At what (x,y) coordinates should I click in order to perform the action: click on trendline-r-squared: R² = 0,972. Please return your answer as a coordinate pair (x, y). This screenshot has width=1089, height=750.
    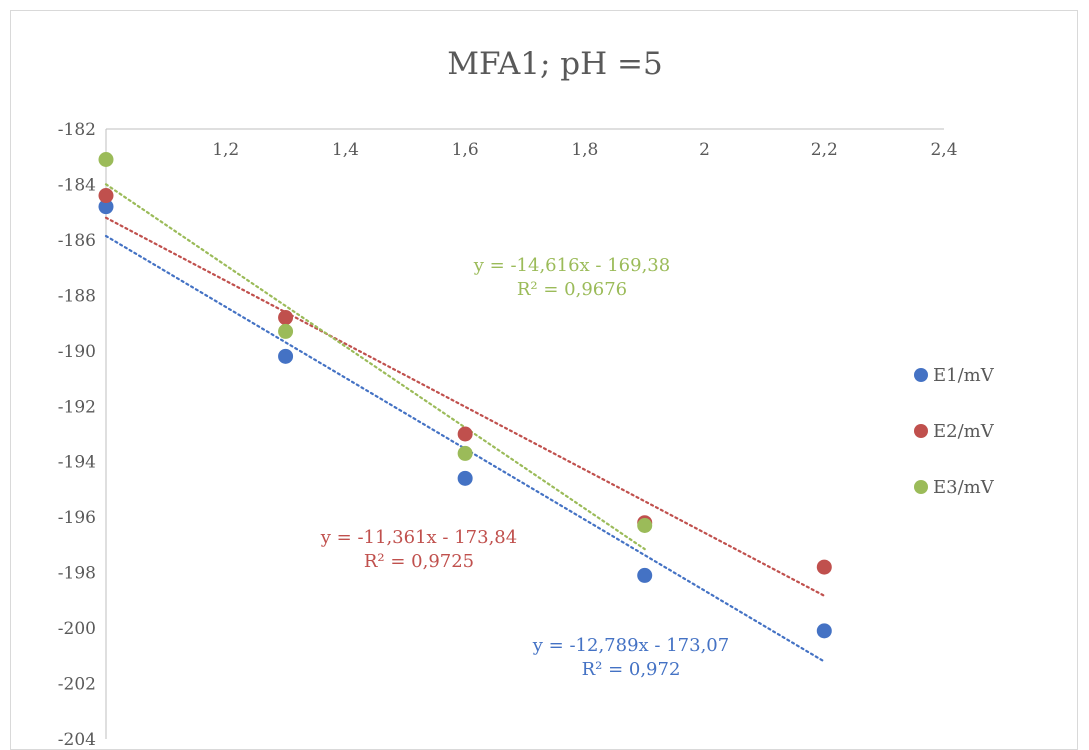
    Looking at the image, I should click on (631, 669).